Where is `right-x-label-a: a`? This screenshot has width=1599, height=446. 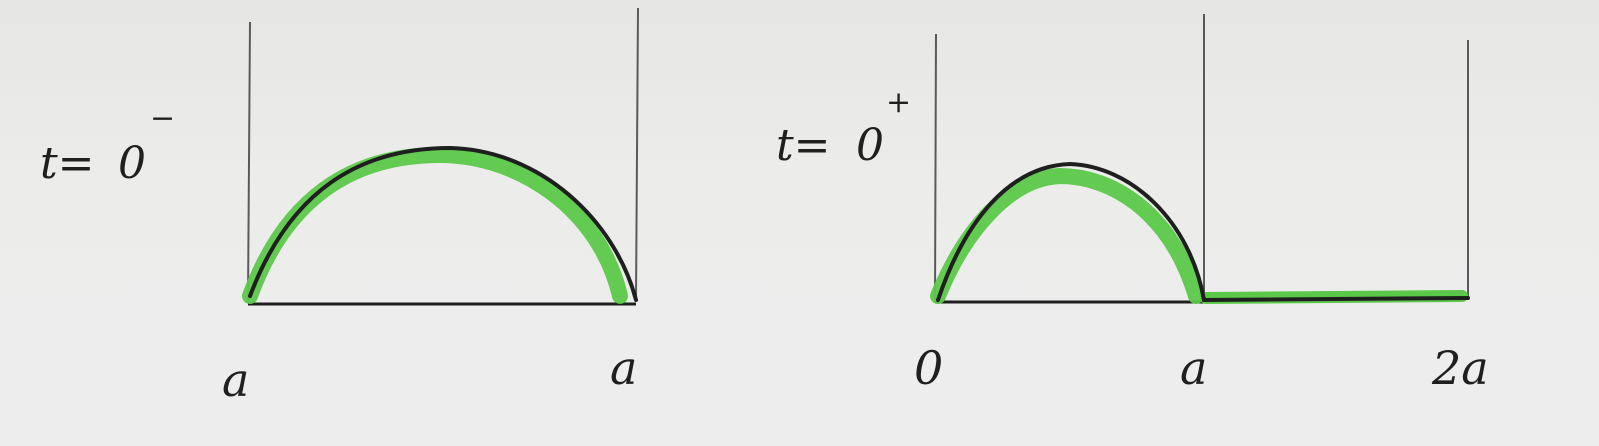
right-x-label-a: a is located at coordinates (1193, 368).